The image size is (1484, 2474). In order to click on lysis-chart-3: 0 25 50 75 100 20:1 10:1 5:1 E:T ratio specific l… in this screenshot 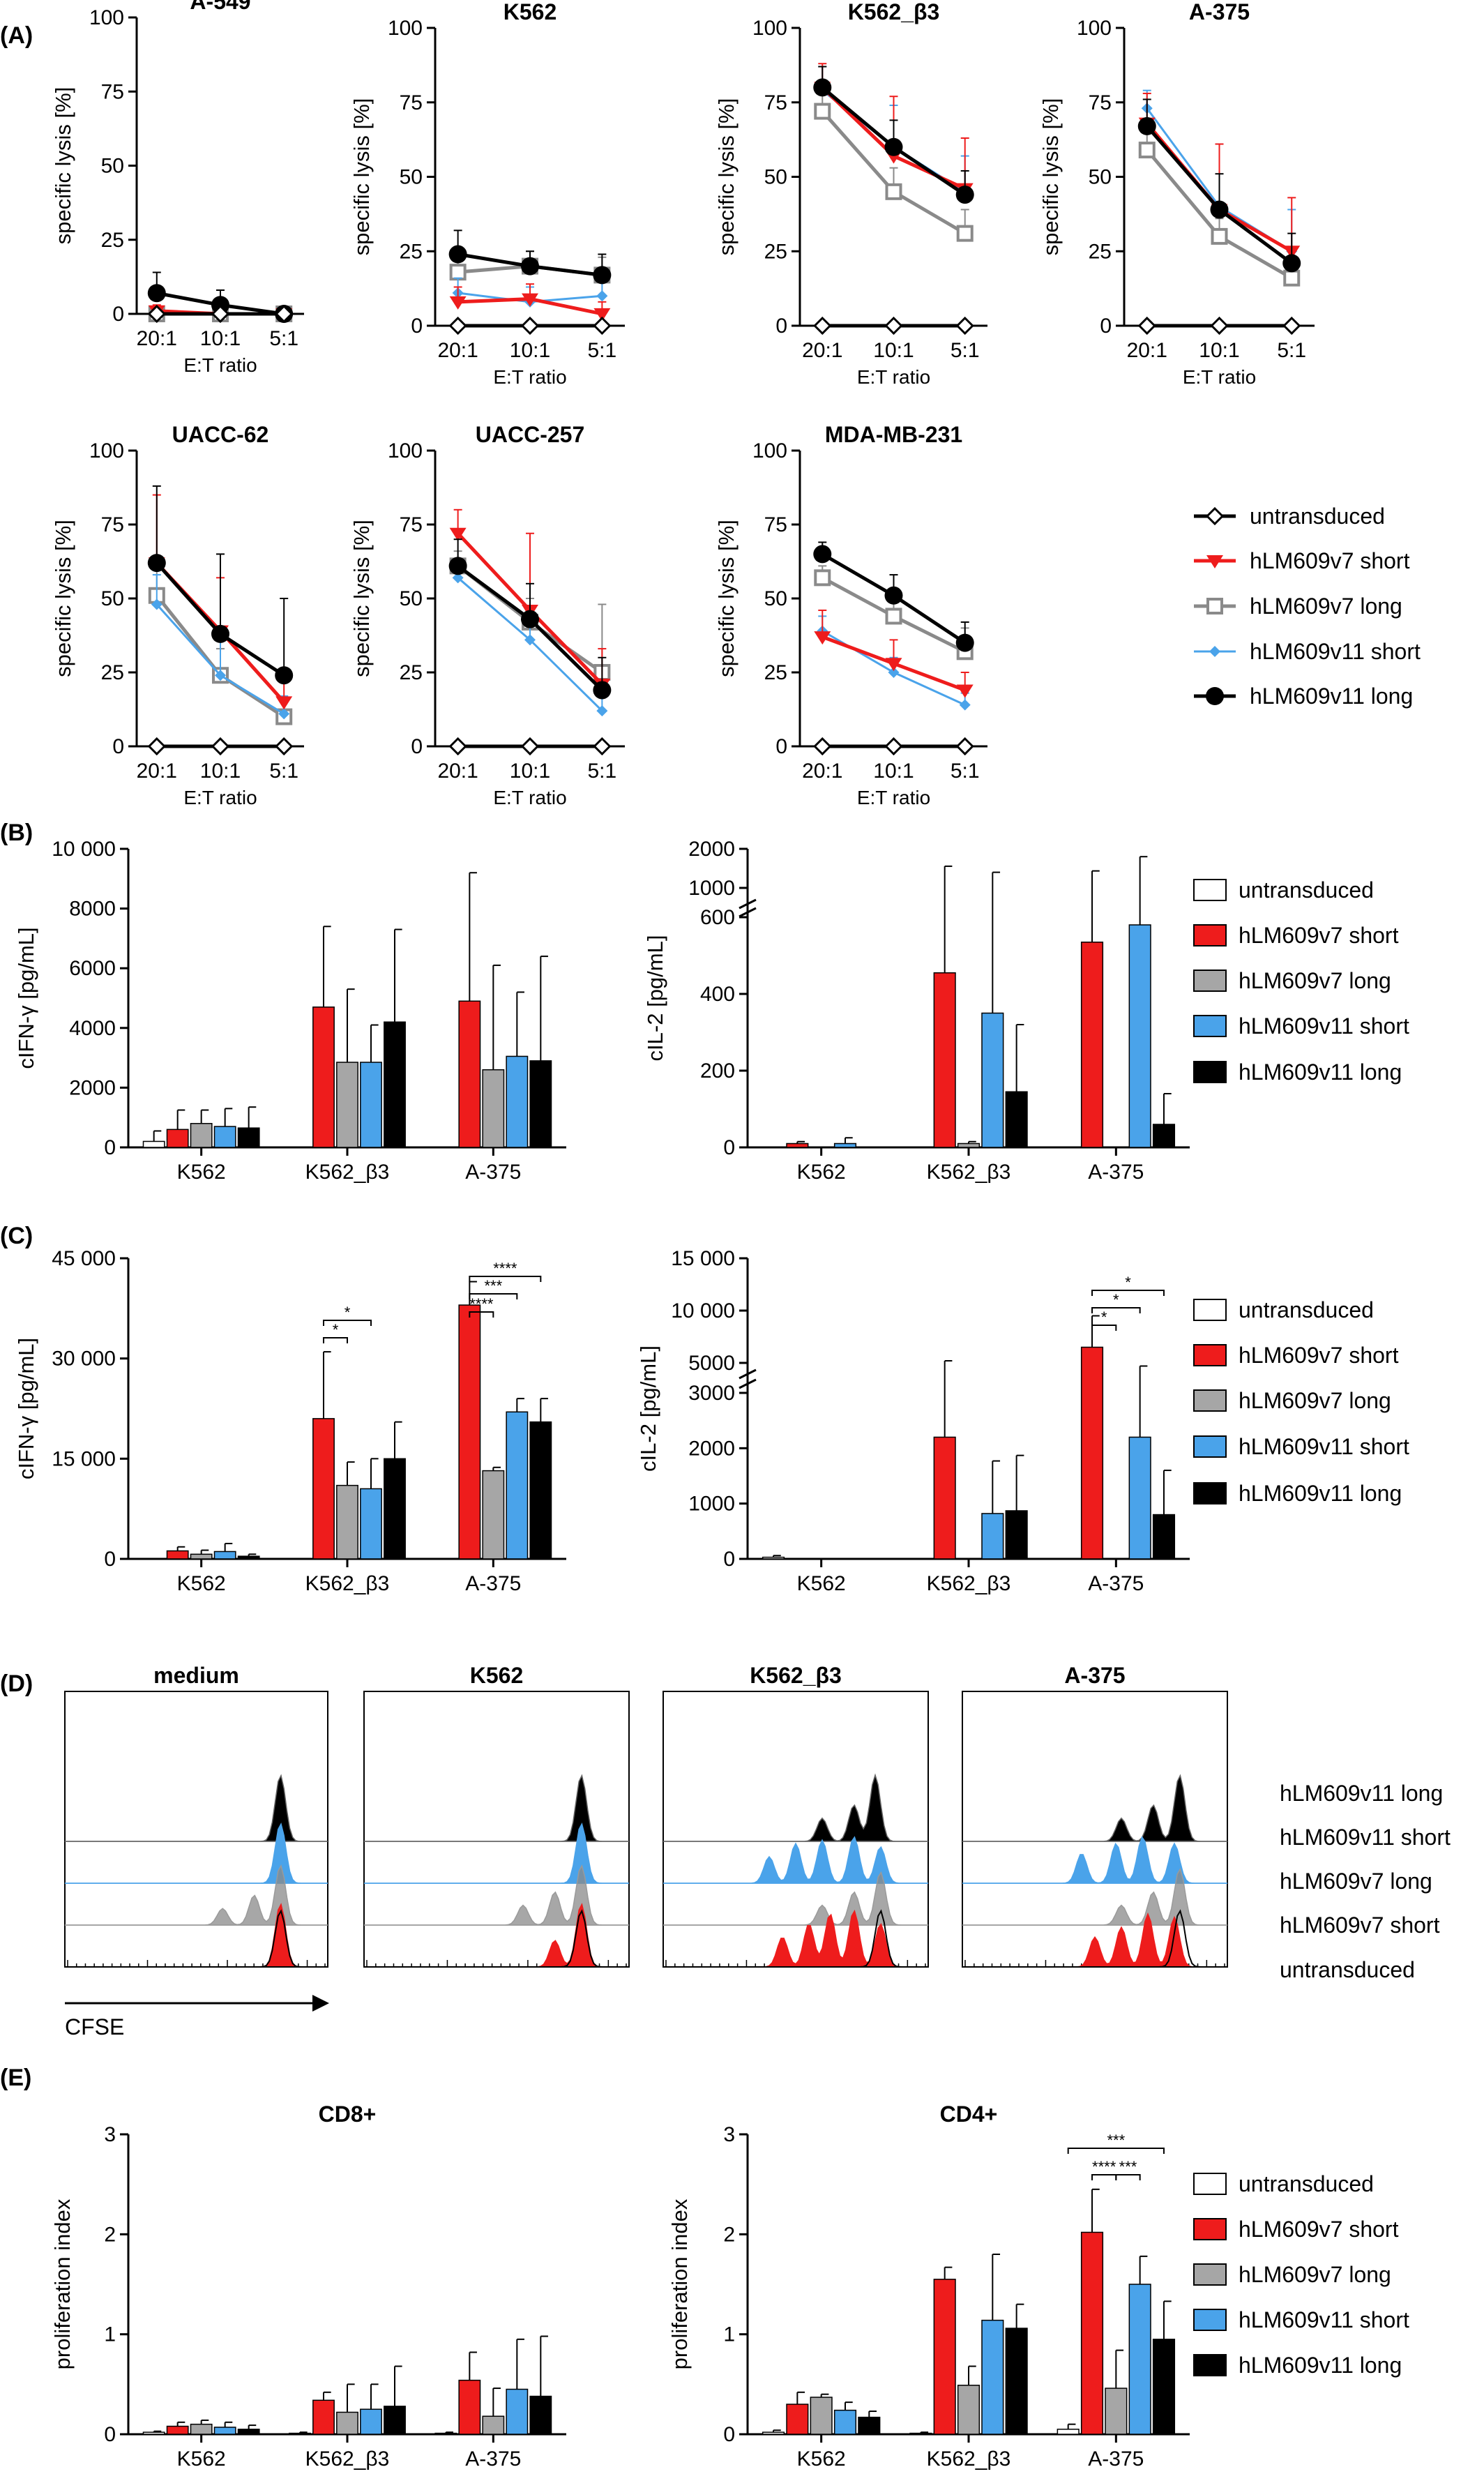, I will do `click(850, 194)`.